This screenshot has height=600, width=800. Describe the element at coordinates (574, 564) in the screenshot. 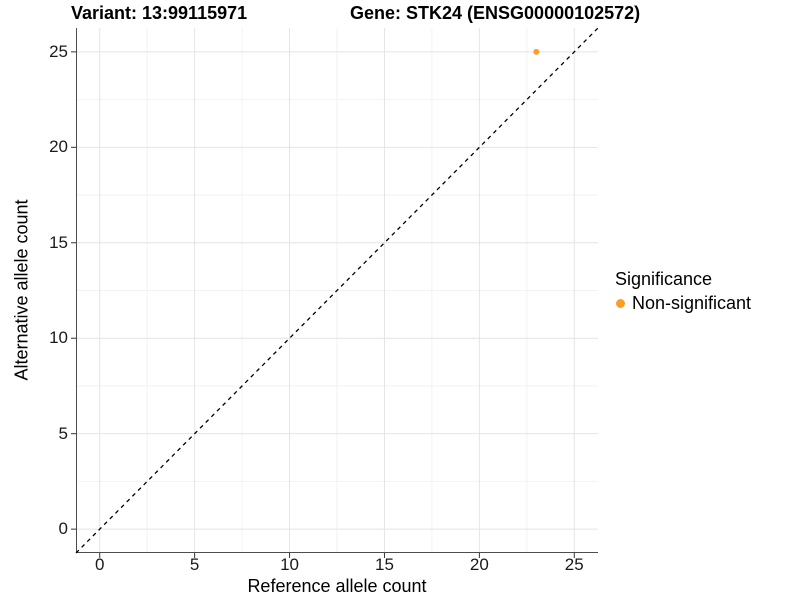

I see `x-axis-tick-label: 25` at that location.